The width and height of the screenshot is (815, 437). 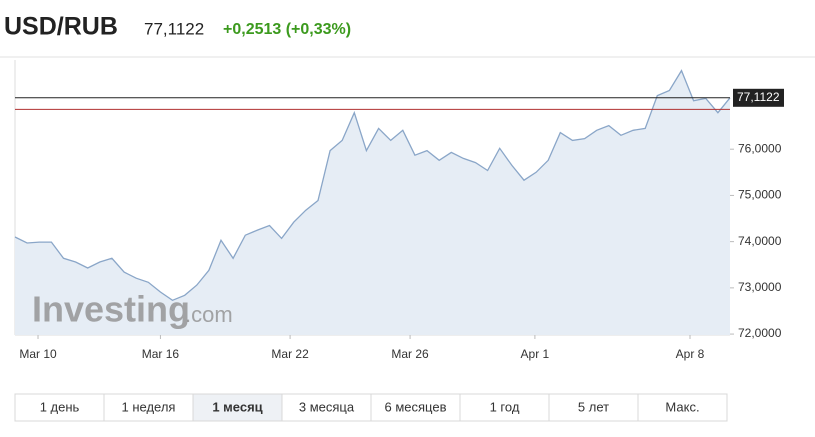 I want to click on range-button-label: 1 месяц, so click(x=237, y=406).